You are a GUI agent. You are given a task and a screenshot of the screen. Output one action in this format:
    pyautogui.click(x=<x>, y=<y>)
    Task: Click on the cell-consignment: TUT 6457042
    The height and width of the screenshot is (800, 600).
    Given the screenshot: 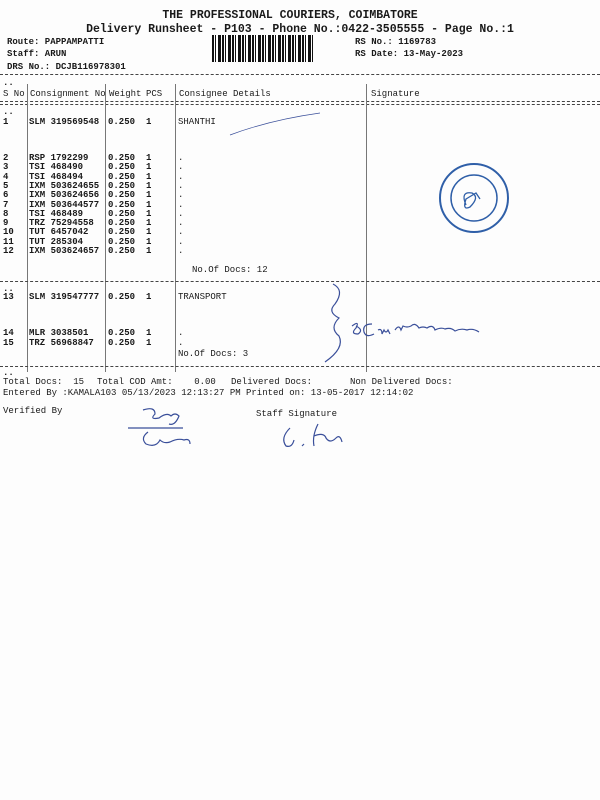 What is the action you would take?
    pyautogui.click(x=59, y=232)
    